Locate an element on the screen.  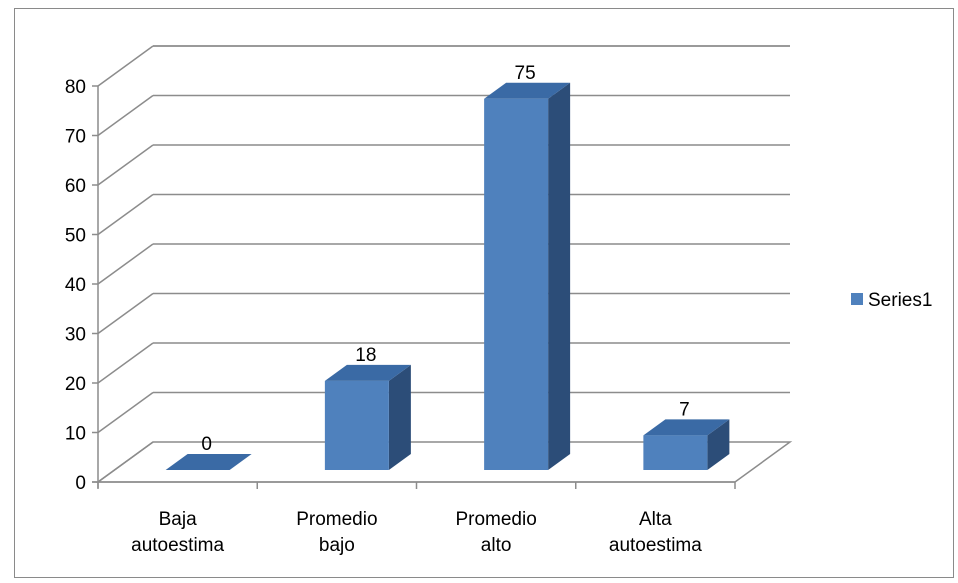
x-category-label: alto is located at coordinates (496, 545).